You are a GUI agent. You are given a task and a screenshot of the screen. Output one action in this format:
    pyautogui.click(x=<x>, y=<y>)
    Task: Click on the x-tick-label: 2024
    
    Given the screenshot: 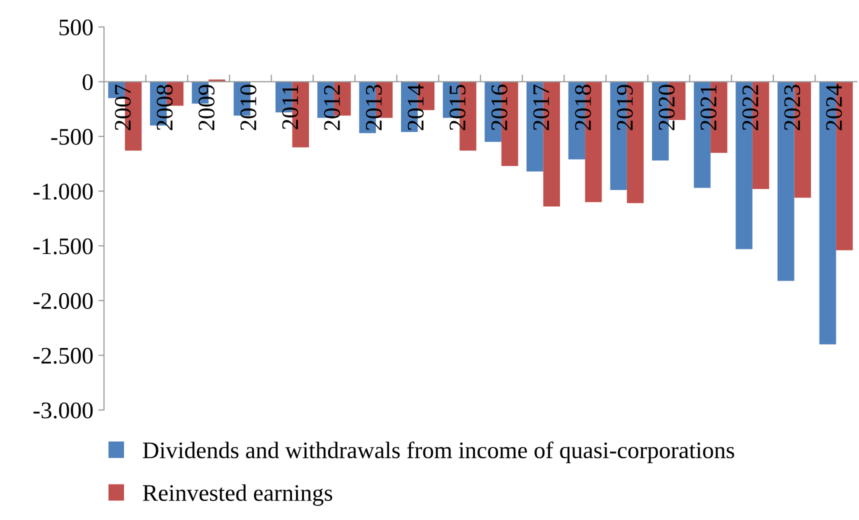 What is the action you would take?
    pyautogui.click(x=834, y=107)
    